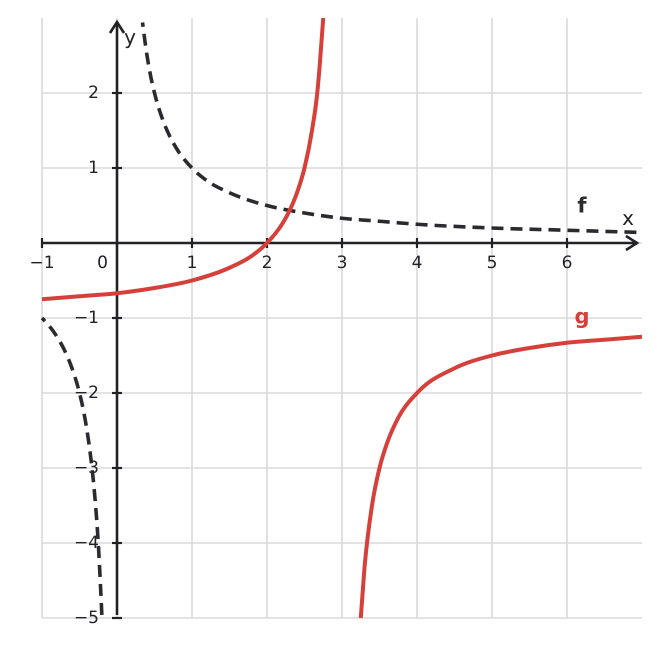 The height and width of the screenshot is (648, 661). What do you see at coordinates (582, 316) in the screenshot?
I see `series-label: g` at bounding box center [582, 316].